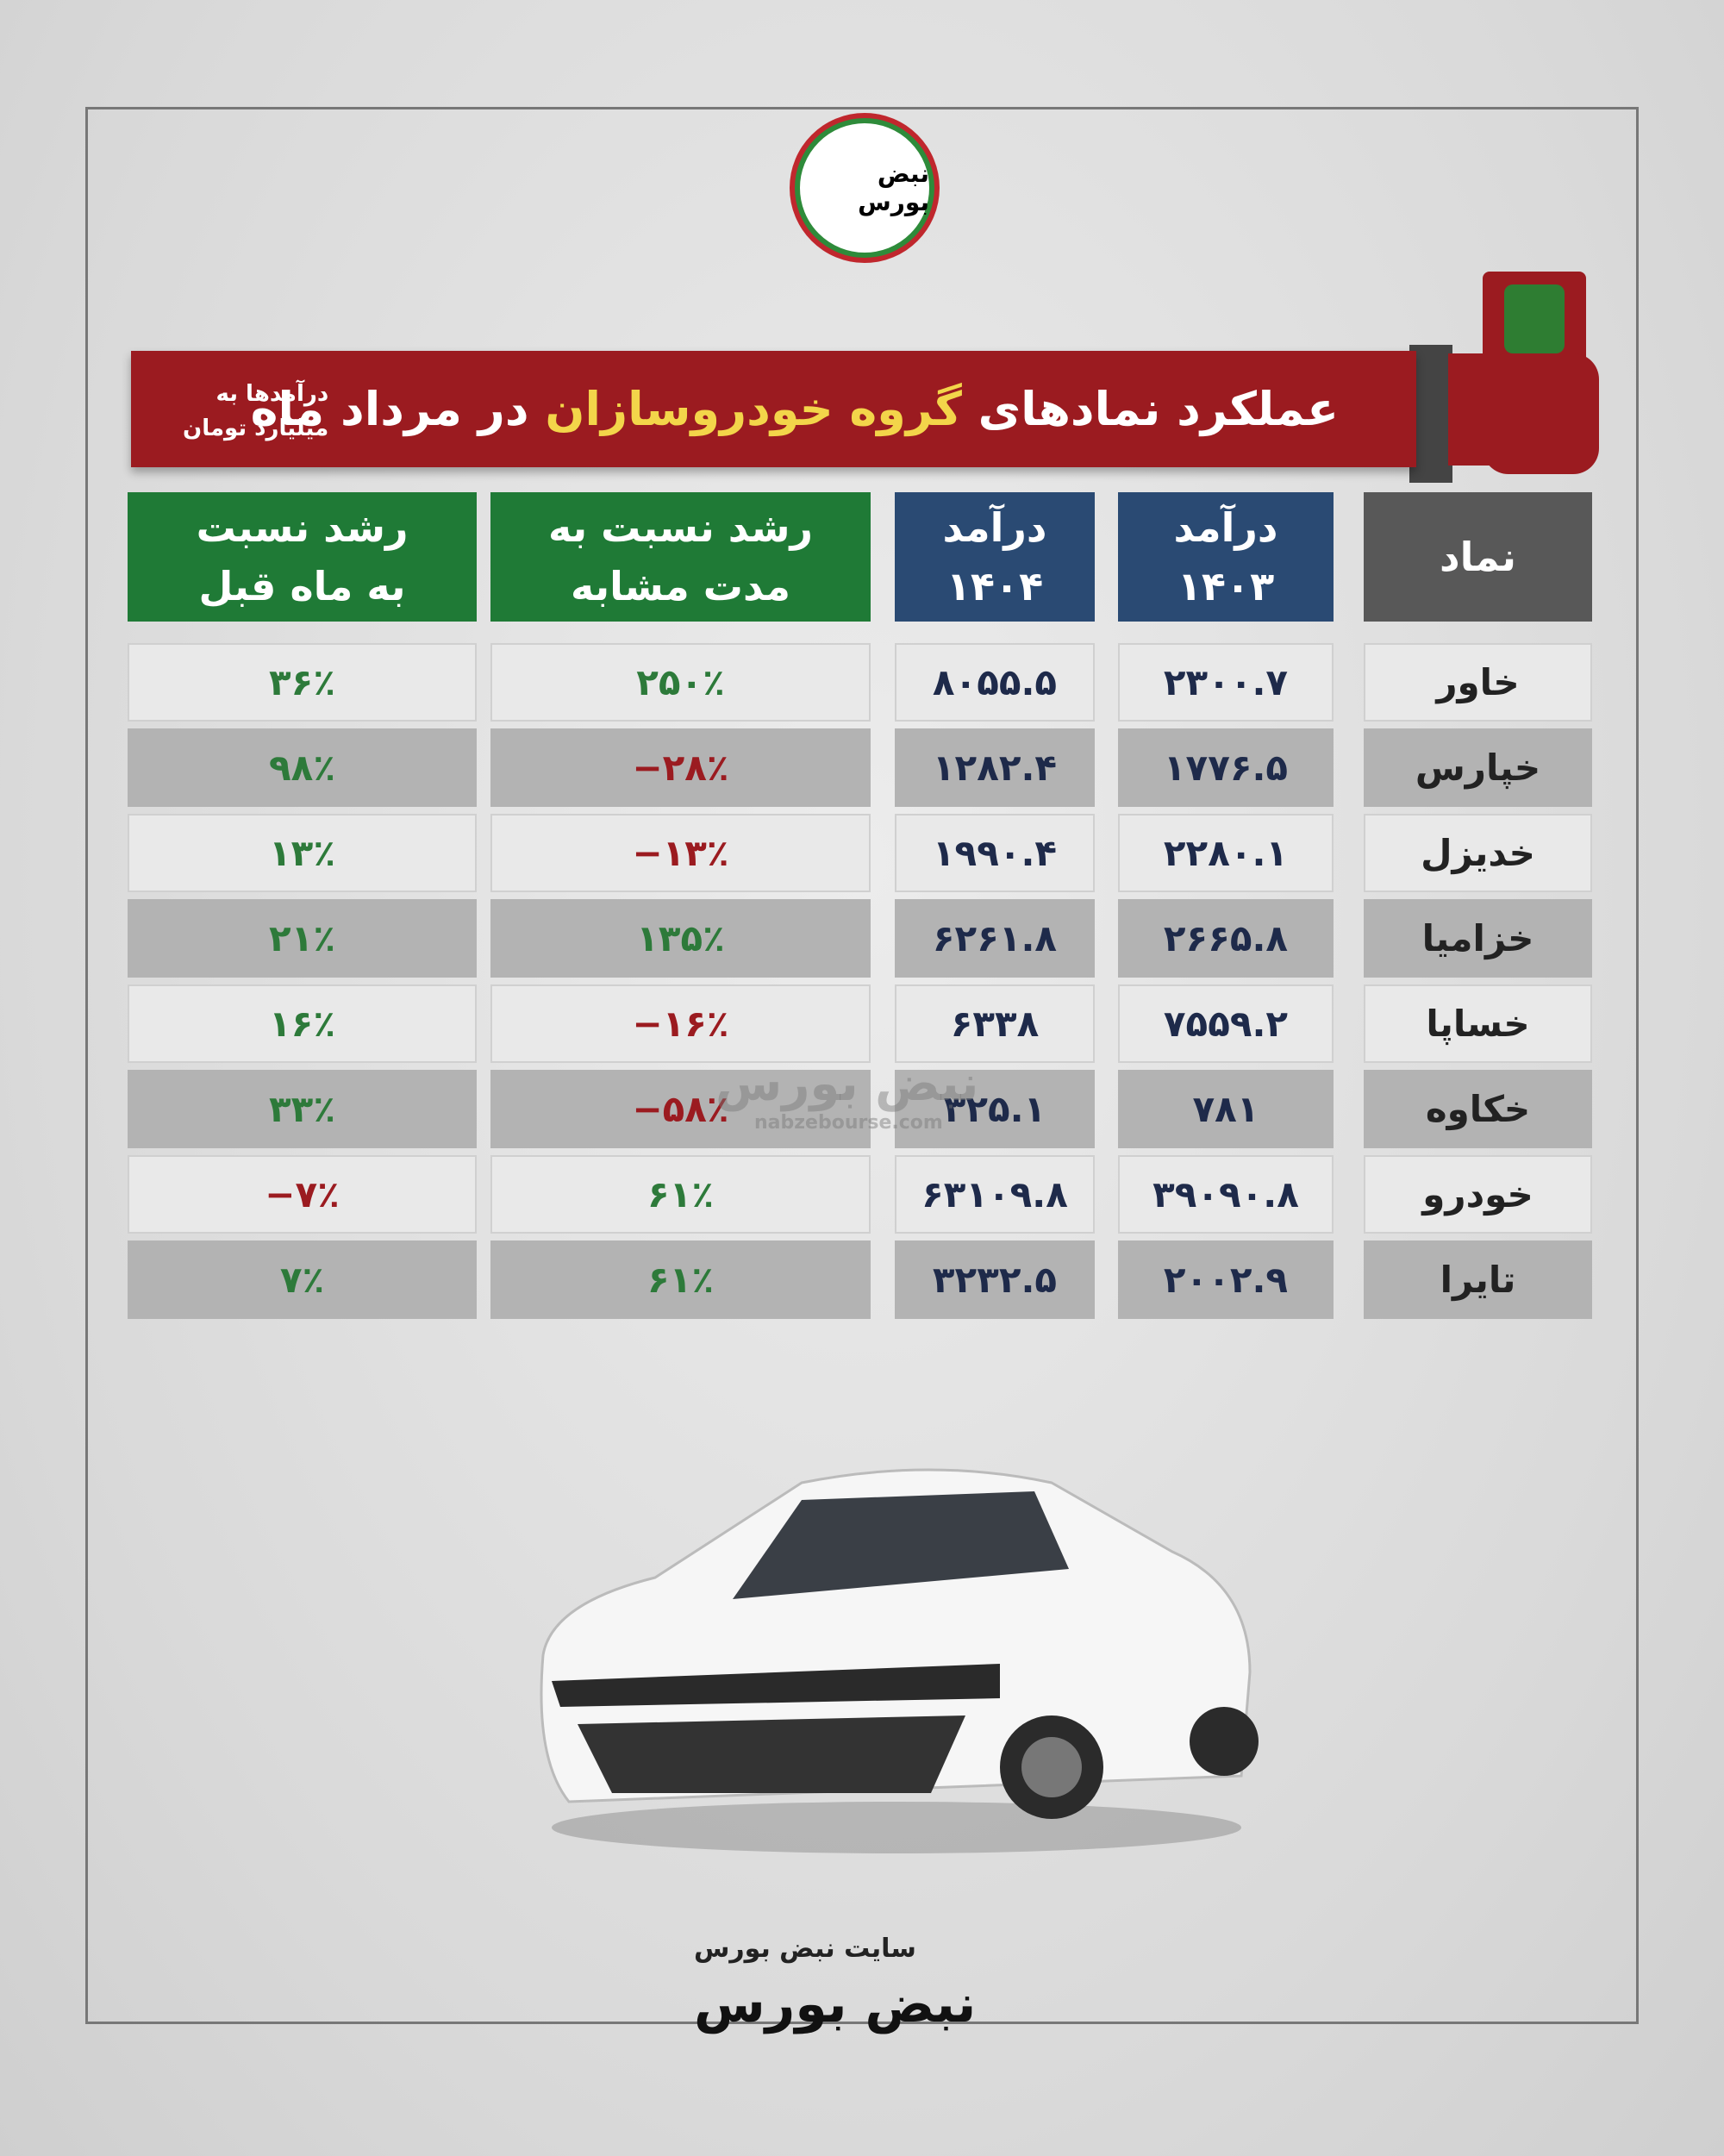  I want to click on value-cell: ۲۲۸۰.۱, so click(1226, 853).